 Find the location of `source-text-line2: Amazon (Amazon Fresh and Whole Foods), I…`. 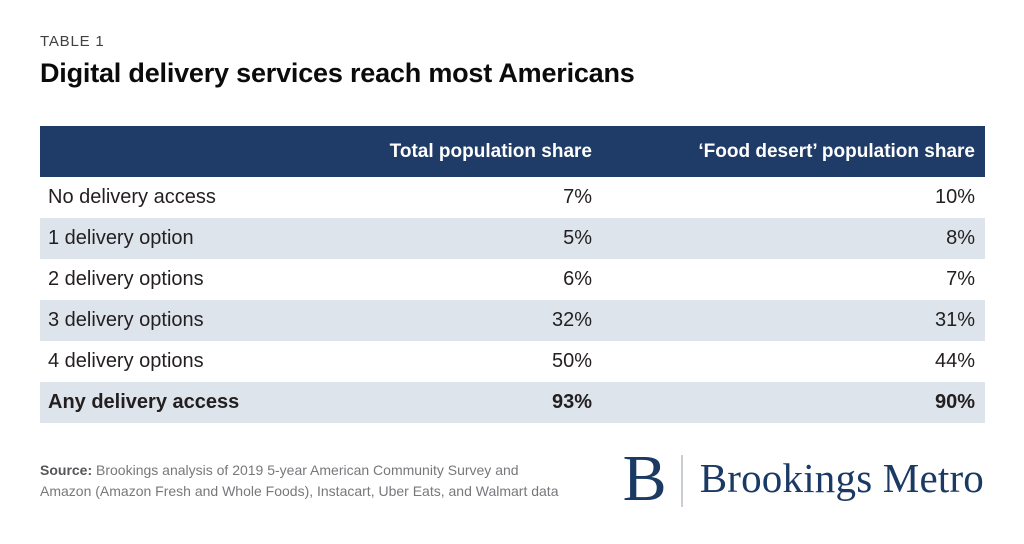

source-text-line2: Amazon (Amazon Fresh and Whole Foods), I… is located at coordinates (299, 491).